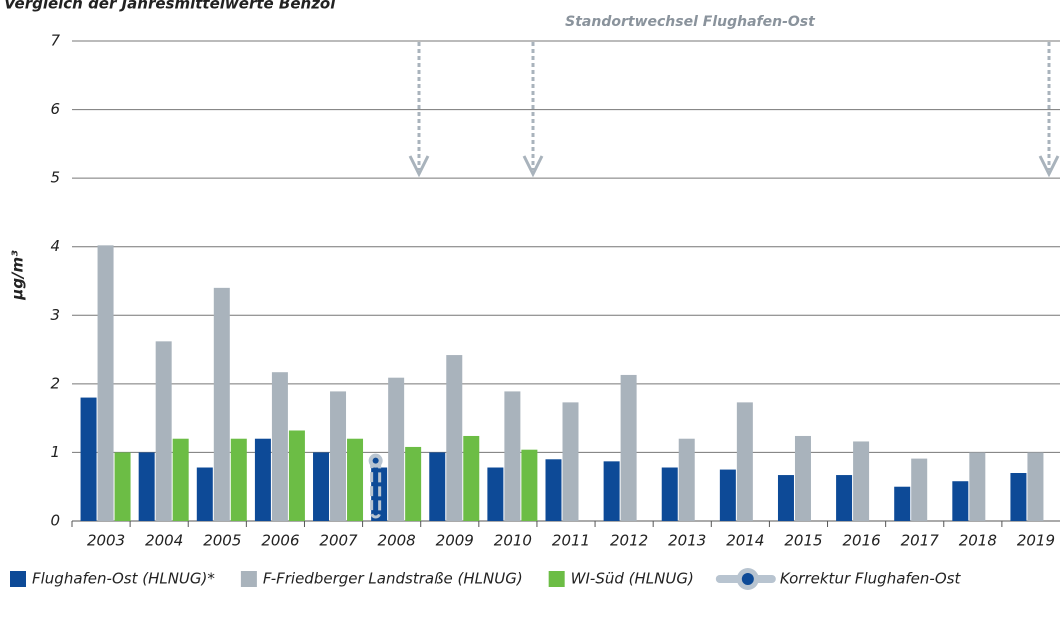 The width and height of the screenshot is (1060, 618). I want to click on y-tick-label: 5, so click(55, 178).